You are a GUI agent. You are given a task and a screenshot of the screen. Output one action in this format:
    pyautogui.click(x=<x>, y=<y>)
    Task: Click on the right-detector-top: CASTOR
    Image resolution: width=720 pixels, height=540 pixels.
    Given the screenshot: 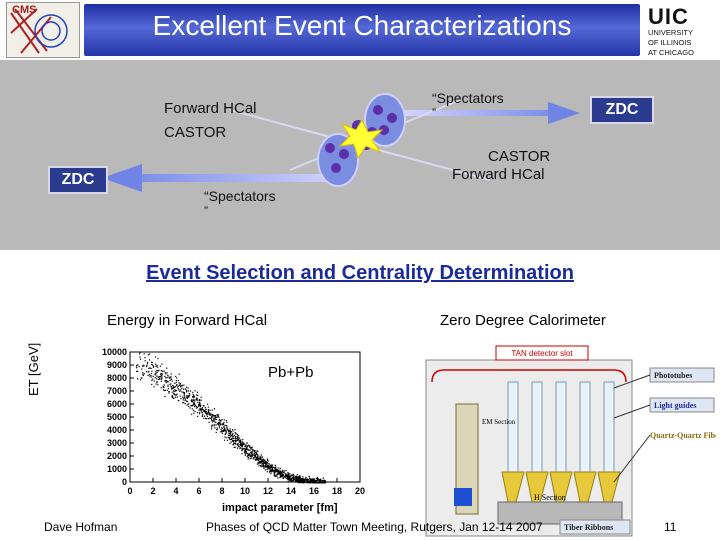 What is the action you would take?
    pyautogui.click(x=519, y=156)
    